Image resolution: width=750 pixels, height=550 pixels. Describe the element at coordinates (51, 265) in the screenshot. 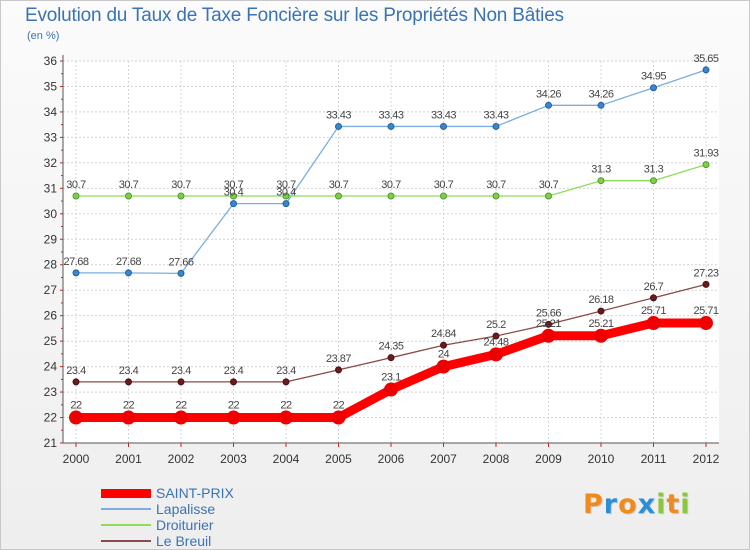

I see `y-tick-label: 28` at that location.